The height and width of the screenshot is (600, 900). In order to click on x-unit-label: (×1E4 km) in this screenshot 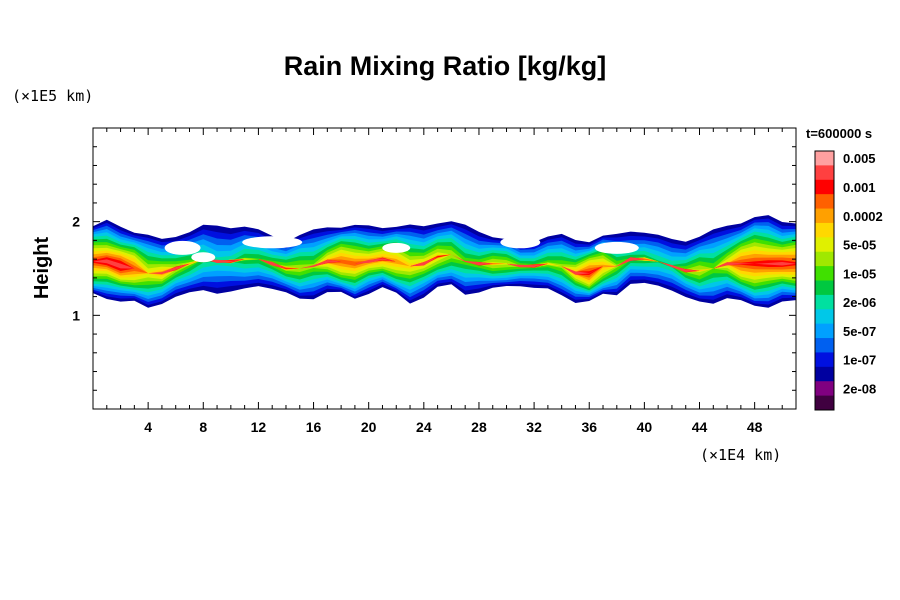, I will do `click(740, 455)`.